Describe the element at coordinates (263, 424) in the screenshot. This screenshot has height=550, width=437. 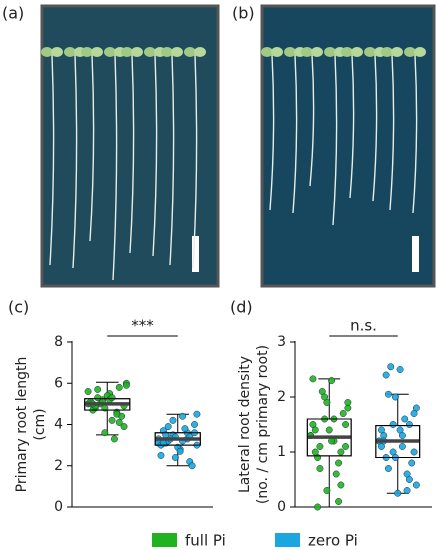
I see `y-axis-label: (no. / cm primary root)` at that location.